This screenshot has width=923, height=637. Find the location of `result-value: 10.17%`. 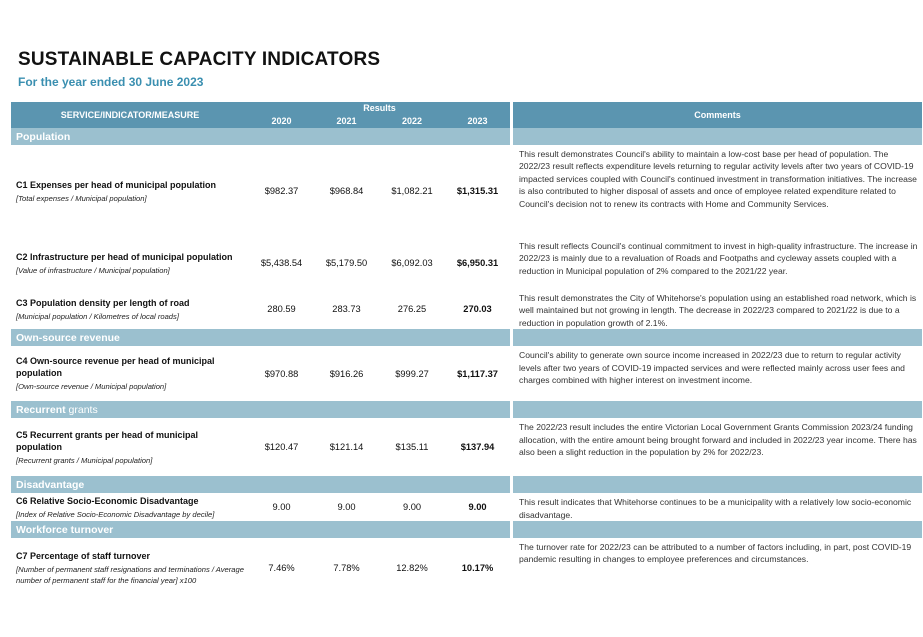

result-value: 10.17% is located at coordinates (477, 568).